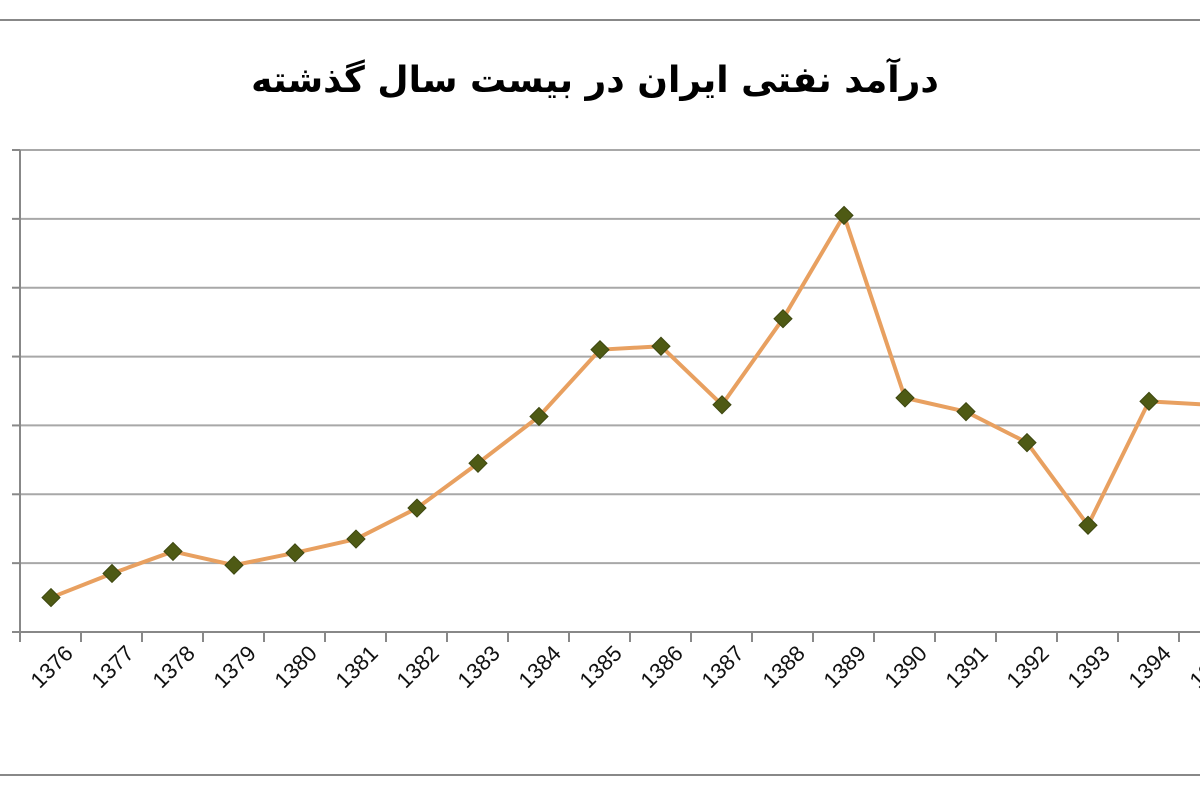  I want to click on x-tick-label-1380: 1380, so click(296, 667).